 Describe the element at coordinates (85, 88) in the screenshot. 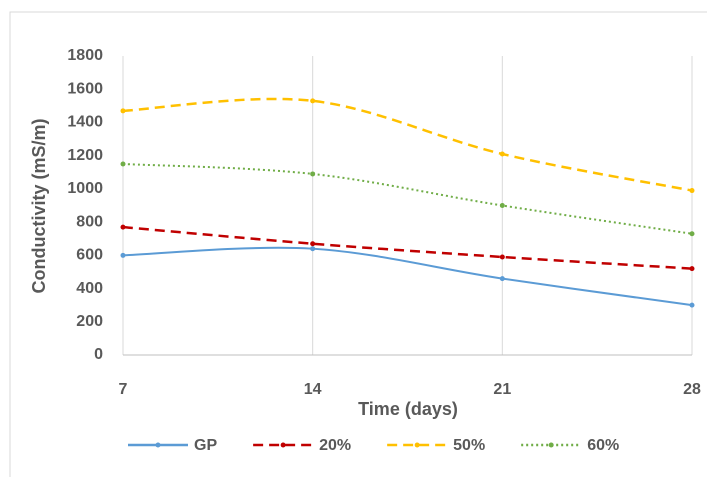

I see `y-tick-label: 1600` at that location.